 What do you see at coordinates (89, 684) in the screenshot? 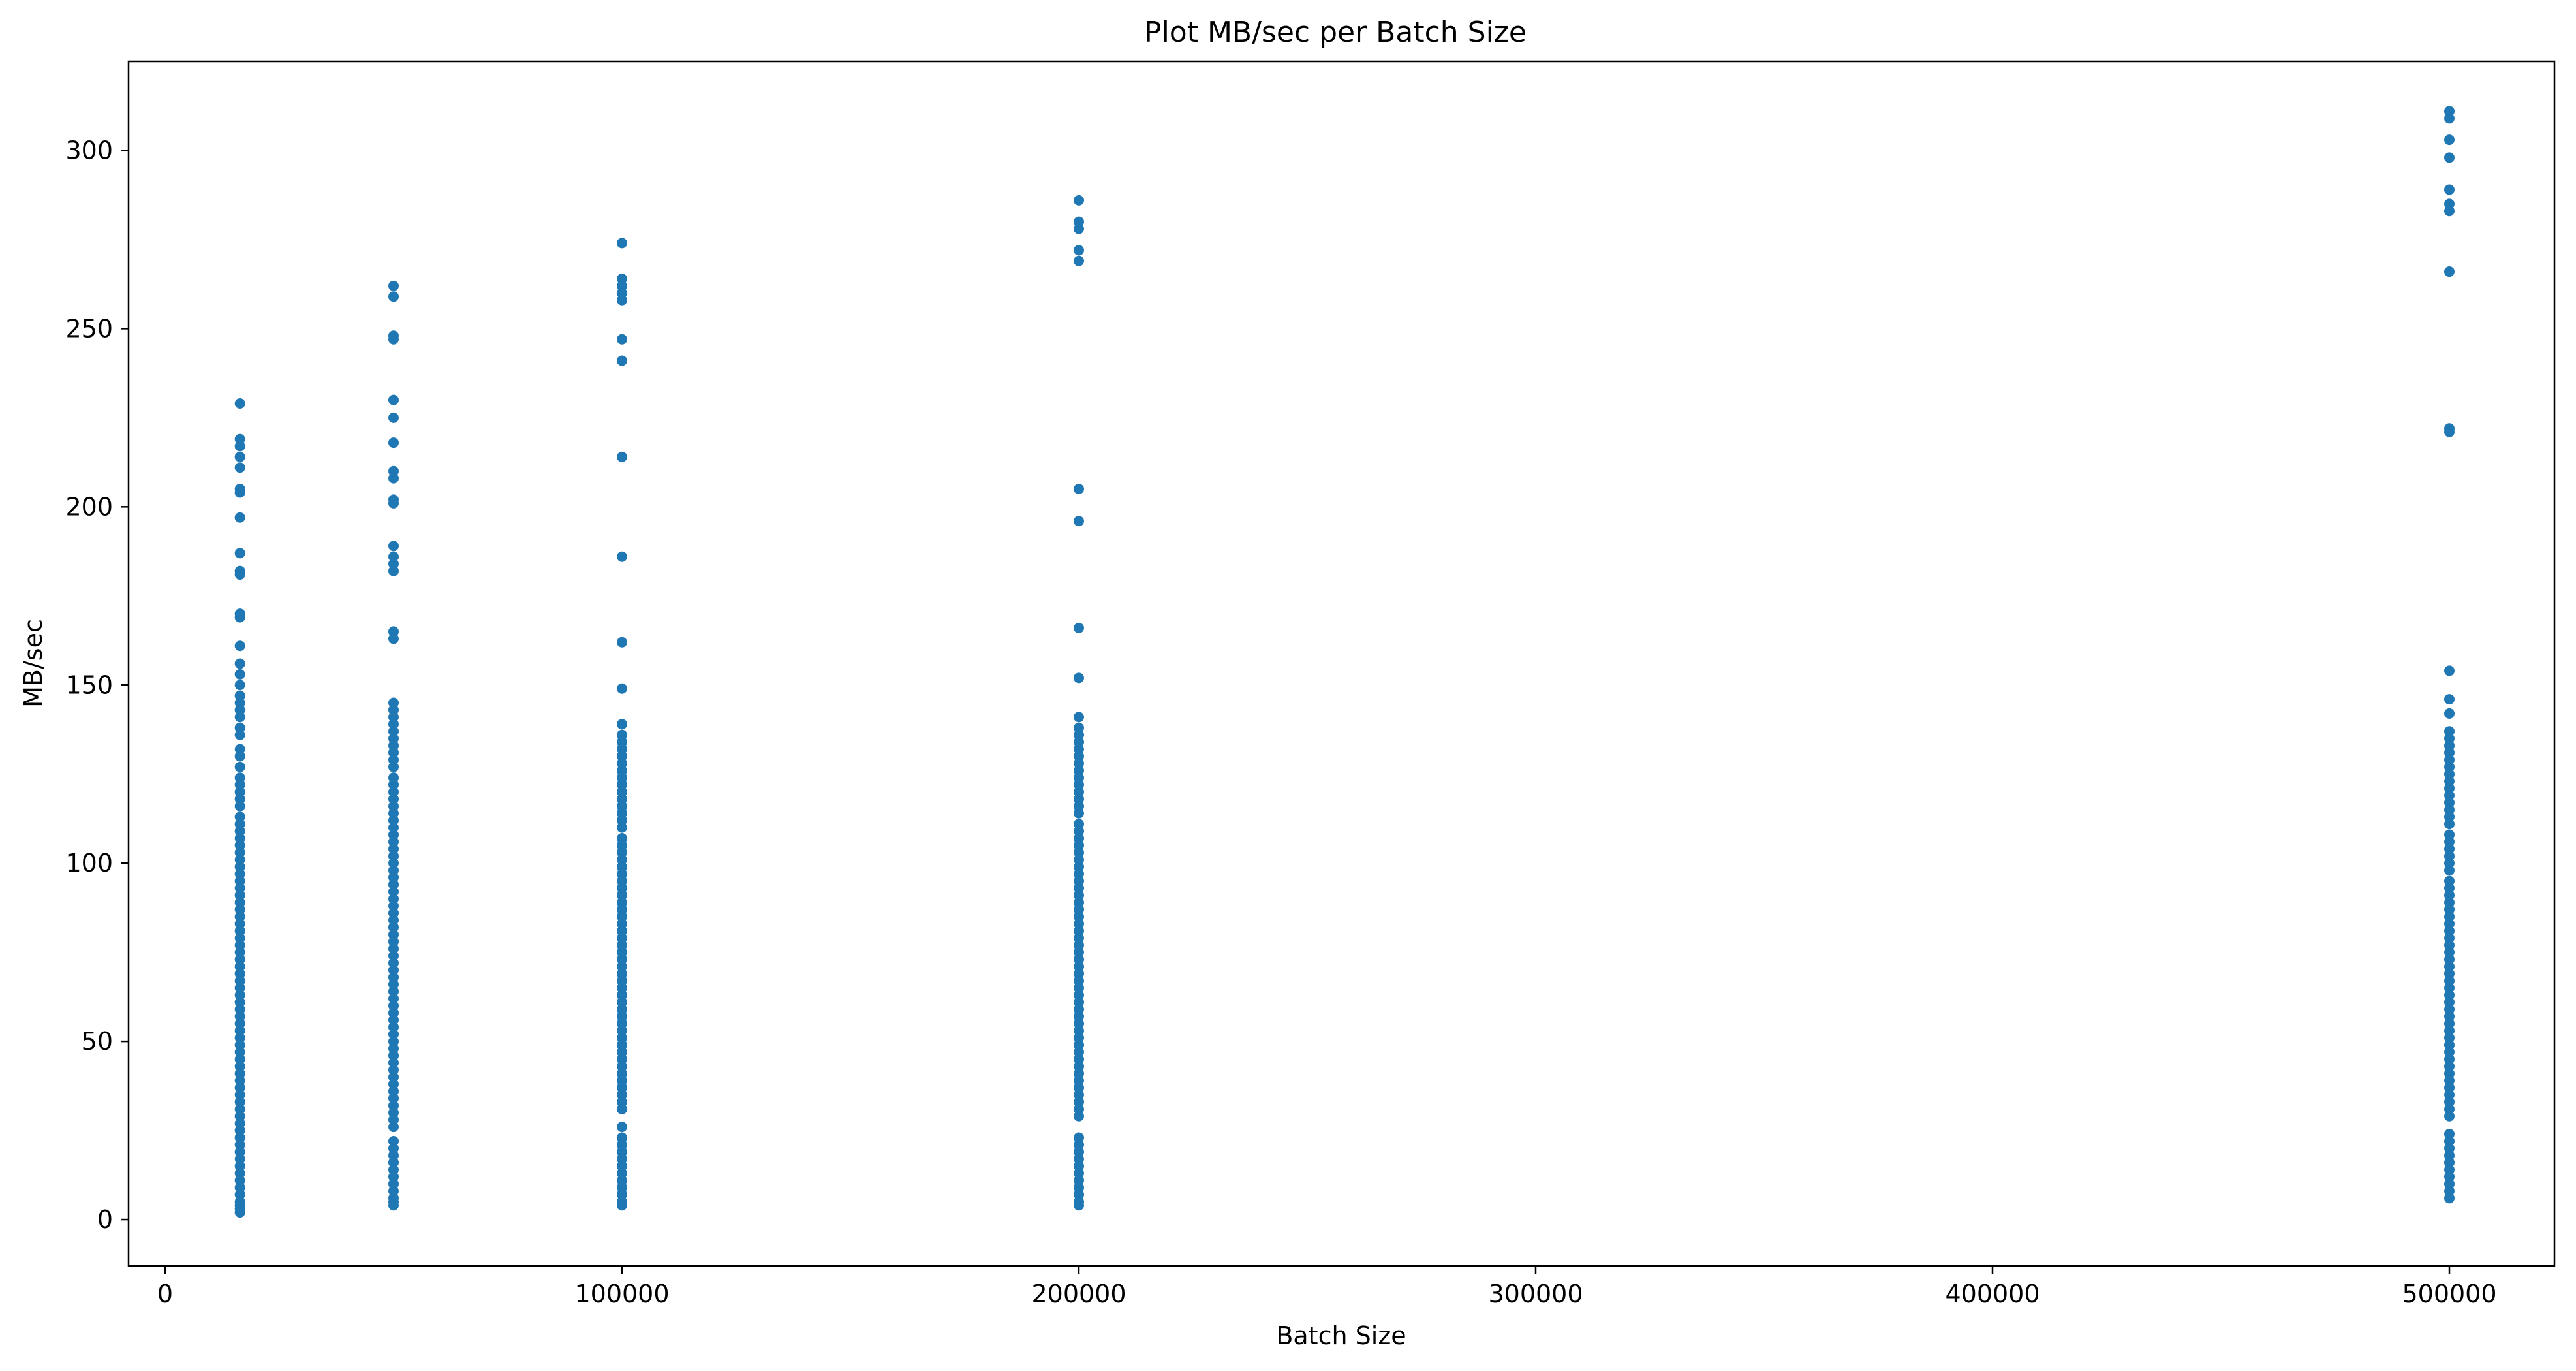
I see `y-tick-label: 150` at bounding box center [89, 684].